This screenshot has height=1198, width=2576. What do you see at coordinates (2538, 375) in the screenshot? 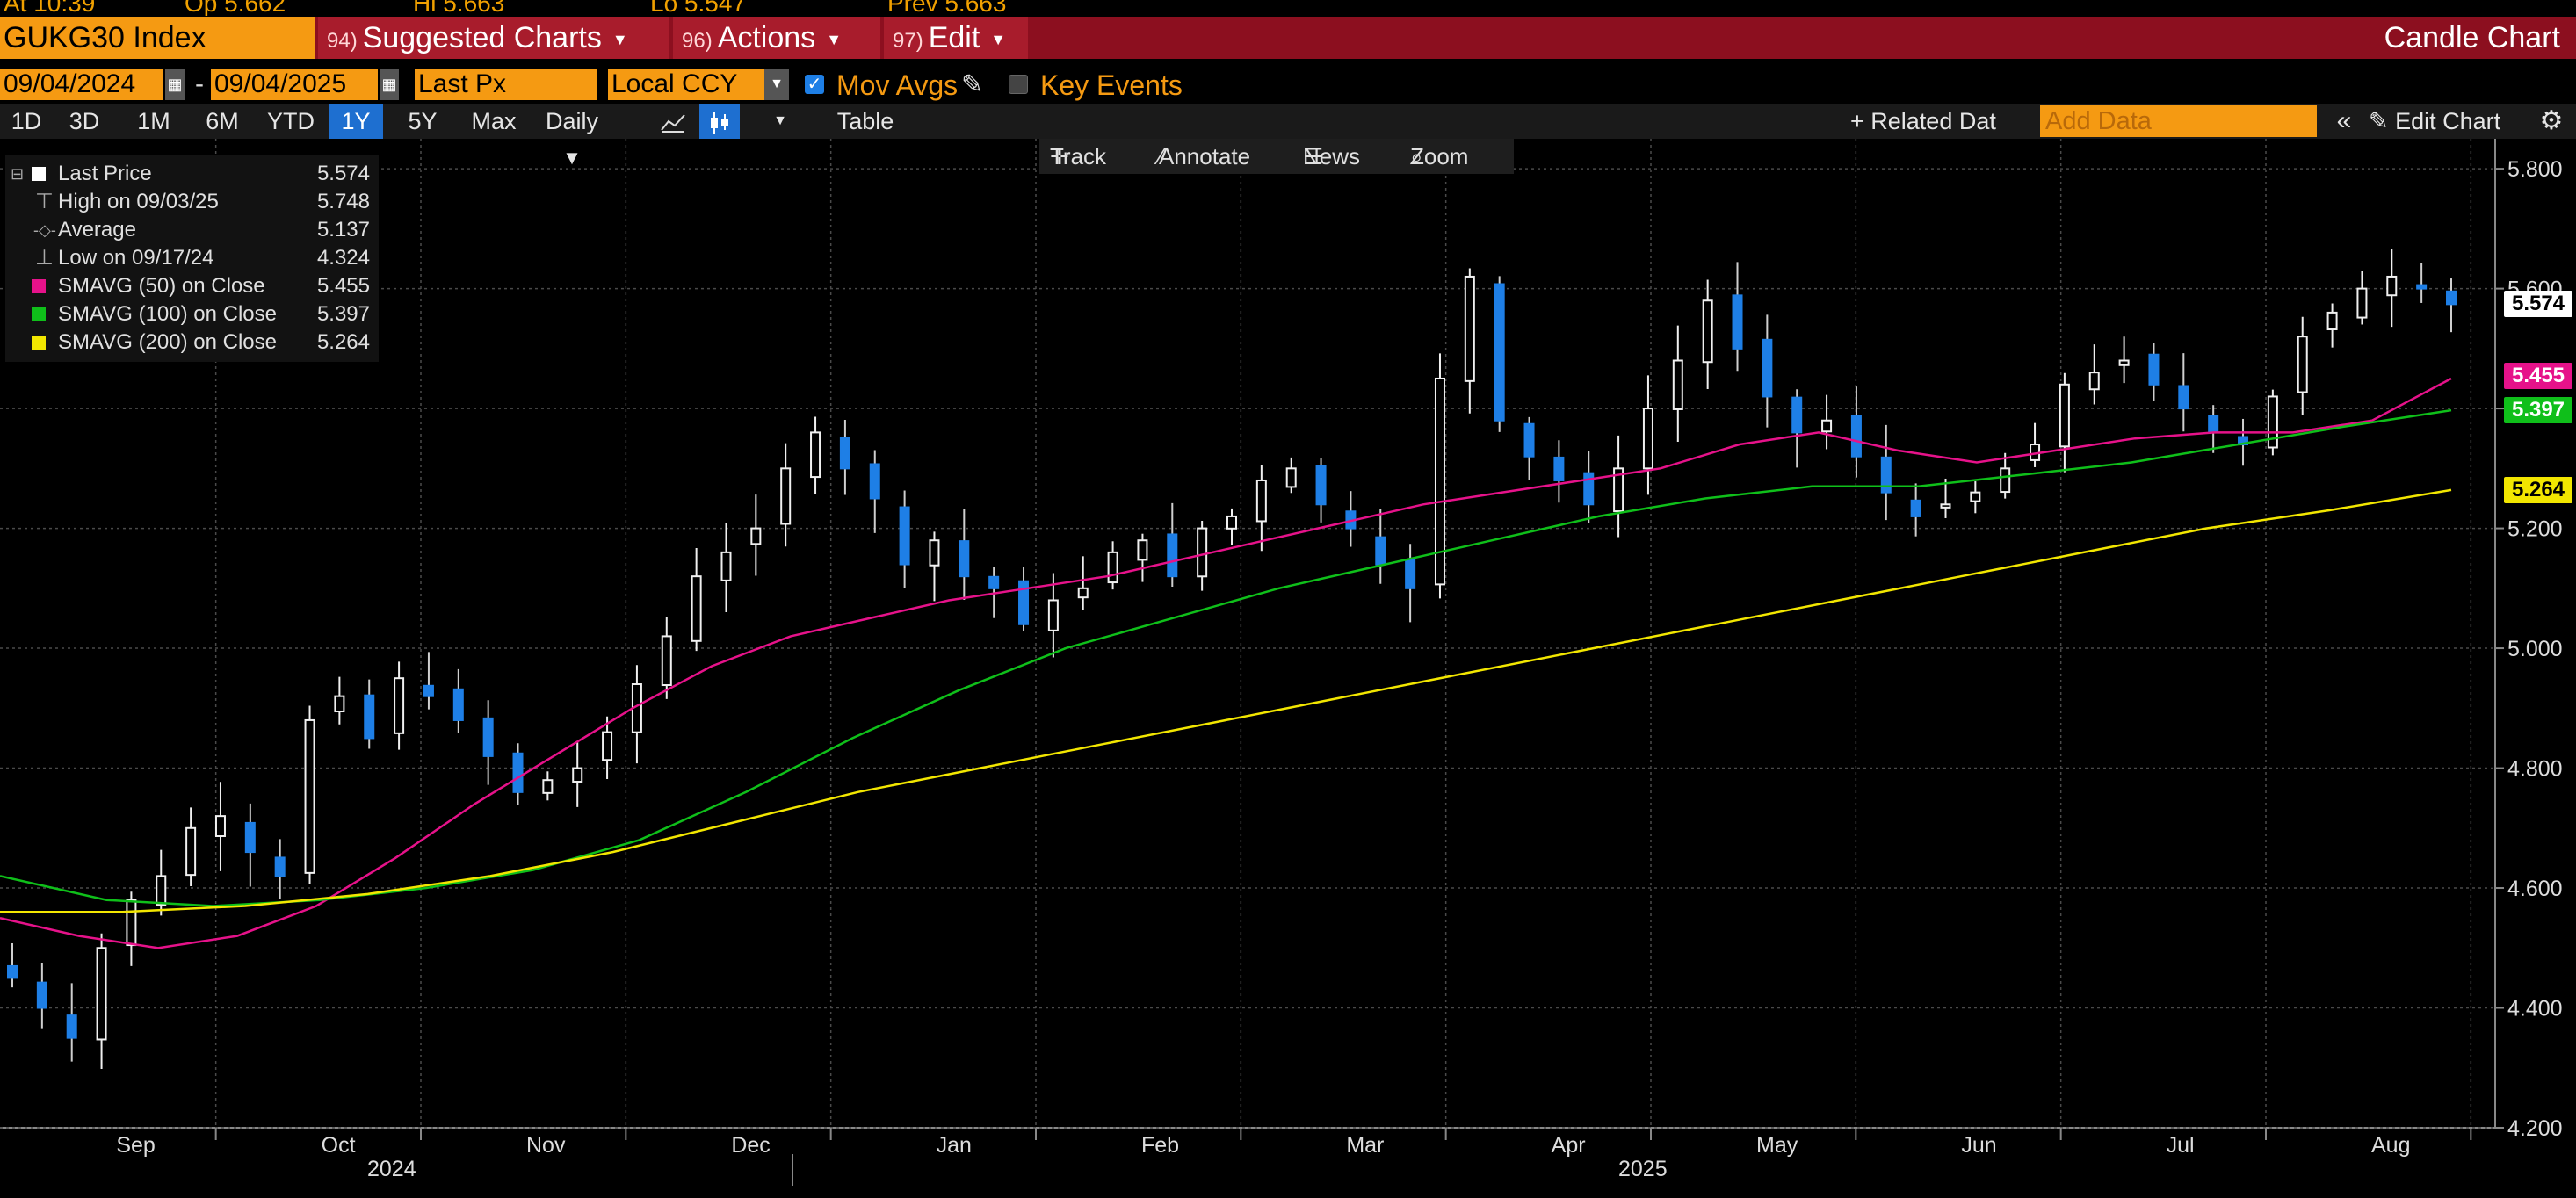
I see `sma50-tag: 5.455` at bounding box center [2538, 375].